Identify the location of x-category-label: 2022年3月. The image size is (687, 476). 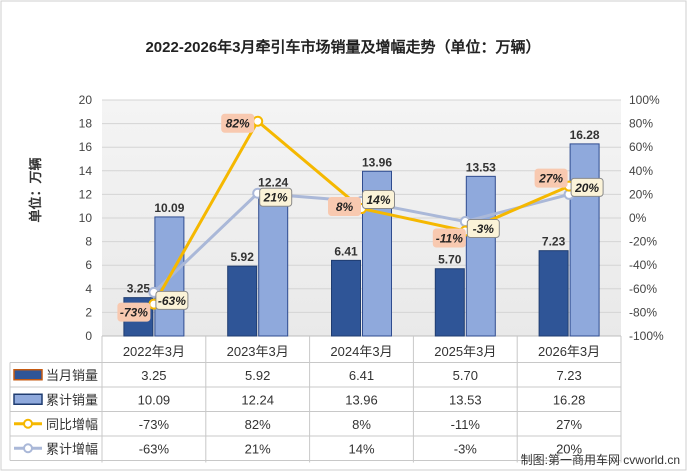
(154, 351).